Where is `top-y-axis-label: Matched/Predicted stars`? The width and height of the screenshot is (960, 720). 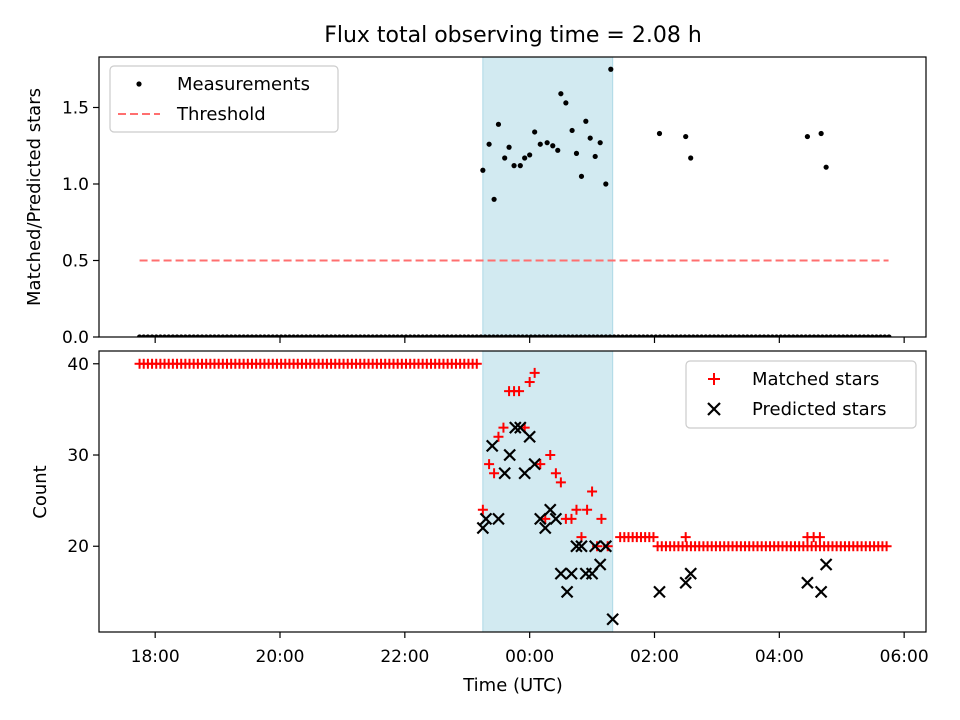
top-y-axis-label: Matched/Predicted stars is located at coordinates (34, 197).